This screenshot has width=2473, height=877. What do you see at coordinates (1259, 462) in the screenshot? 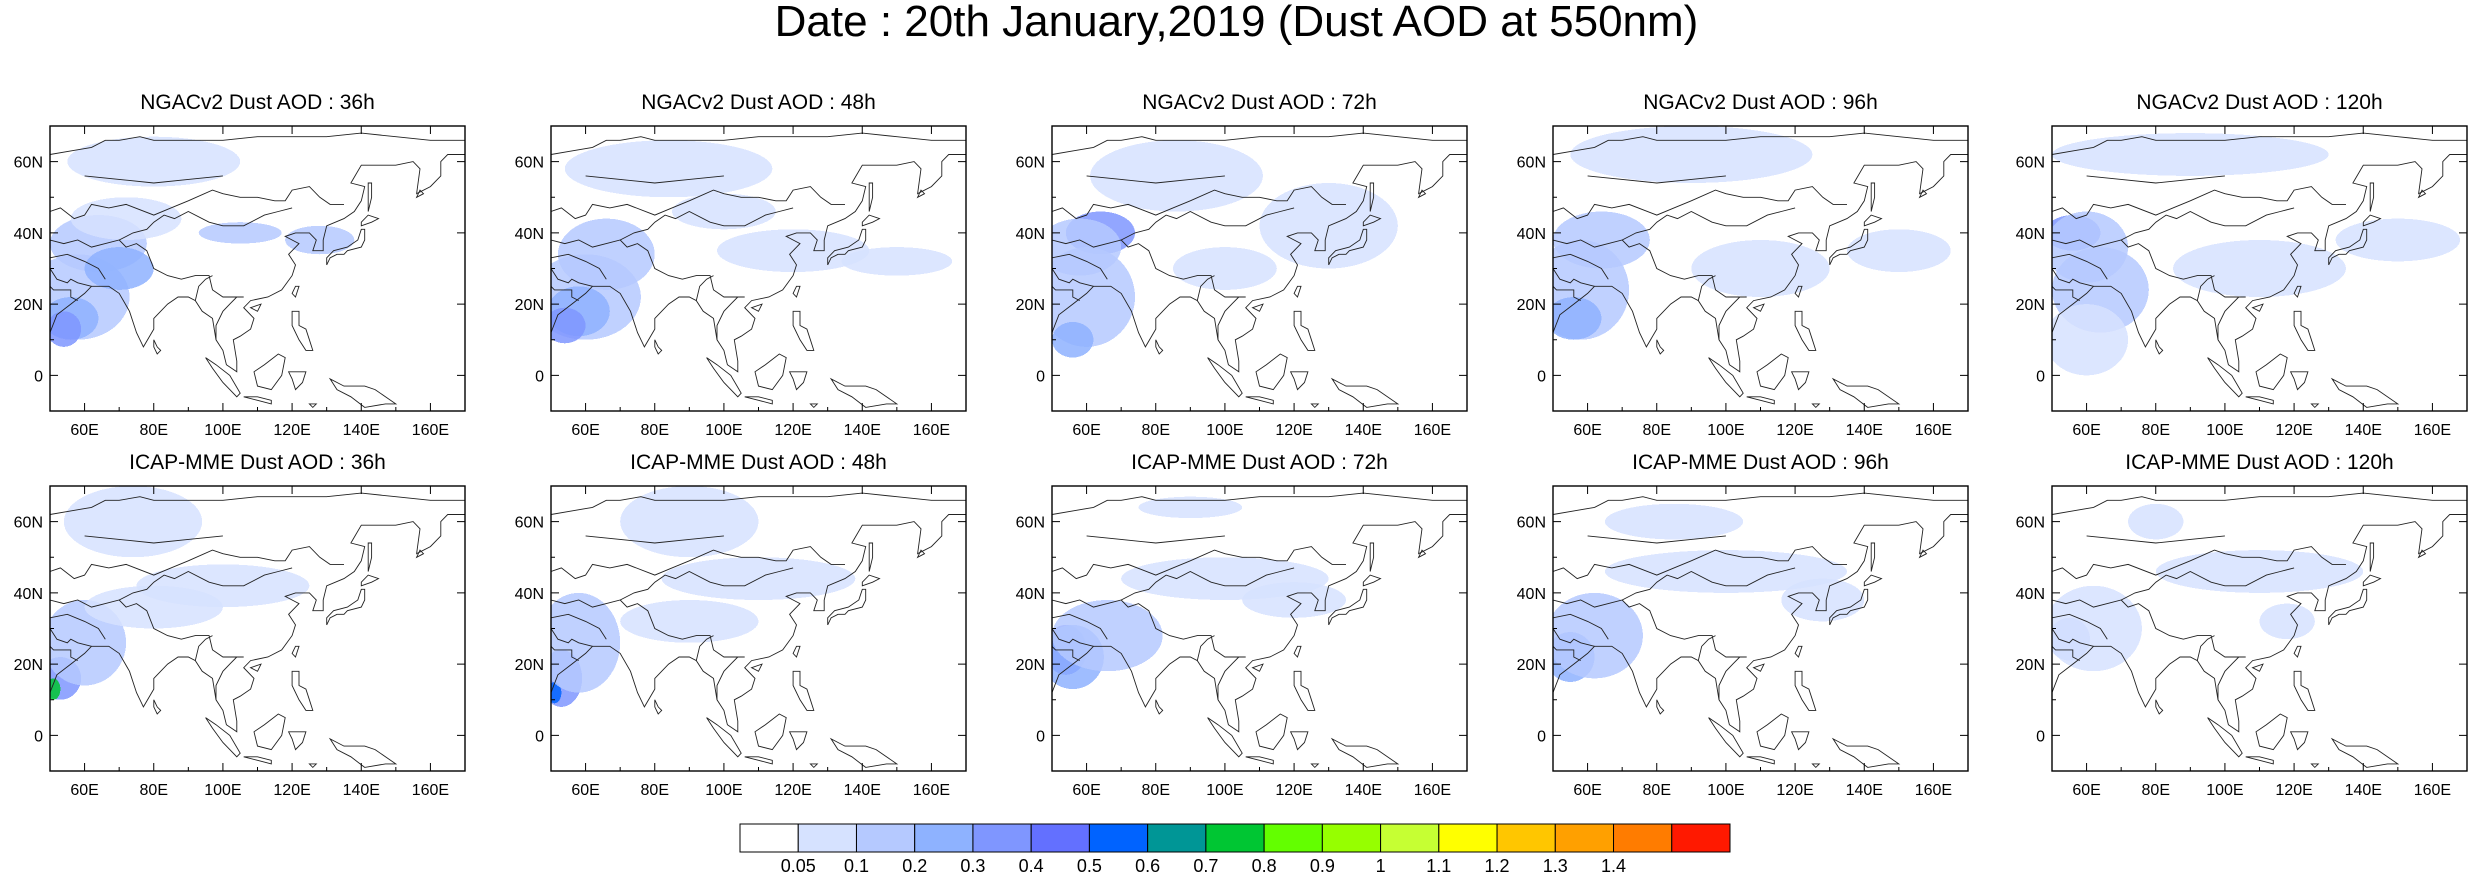
I see `panel-title: ICAP-MME Dust AOD : 72h` at bounding box center [1259, 462].